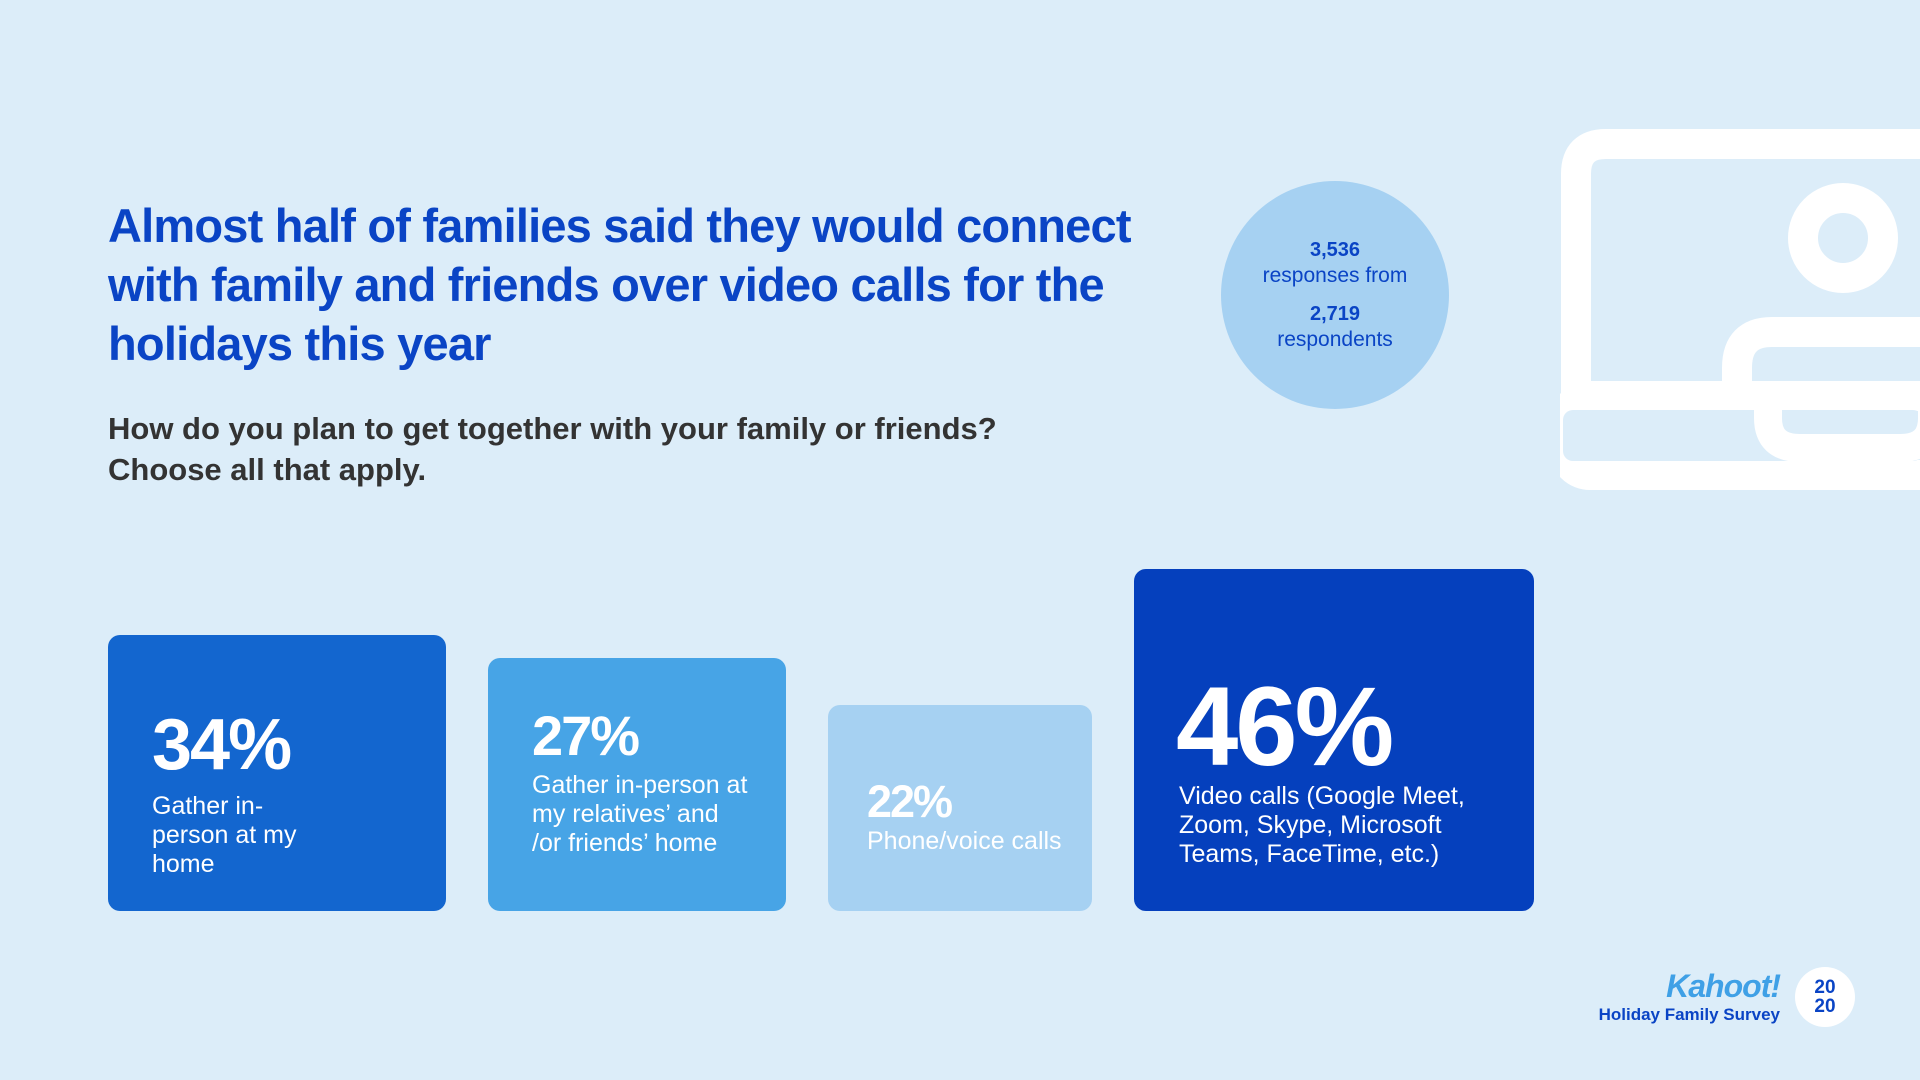 The image size is (1920, 1080). What do you see at coordinates (1825, 1006) in the screenshot?
I see `year-bottom: 20` at bounding box center [1825, 1006].